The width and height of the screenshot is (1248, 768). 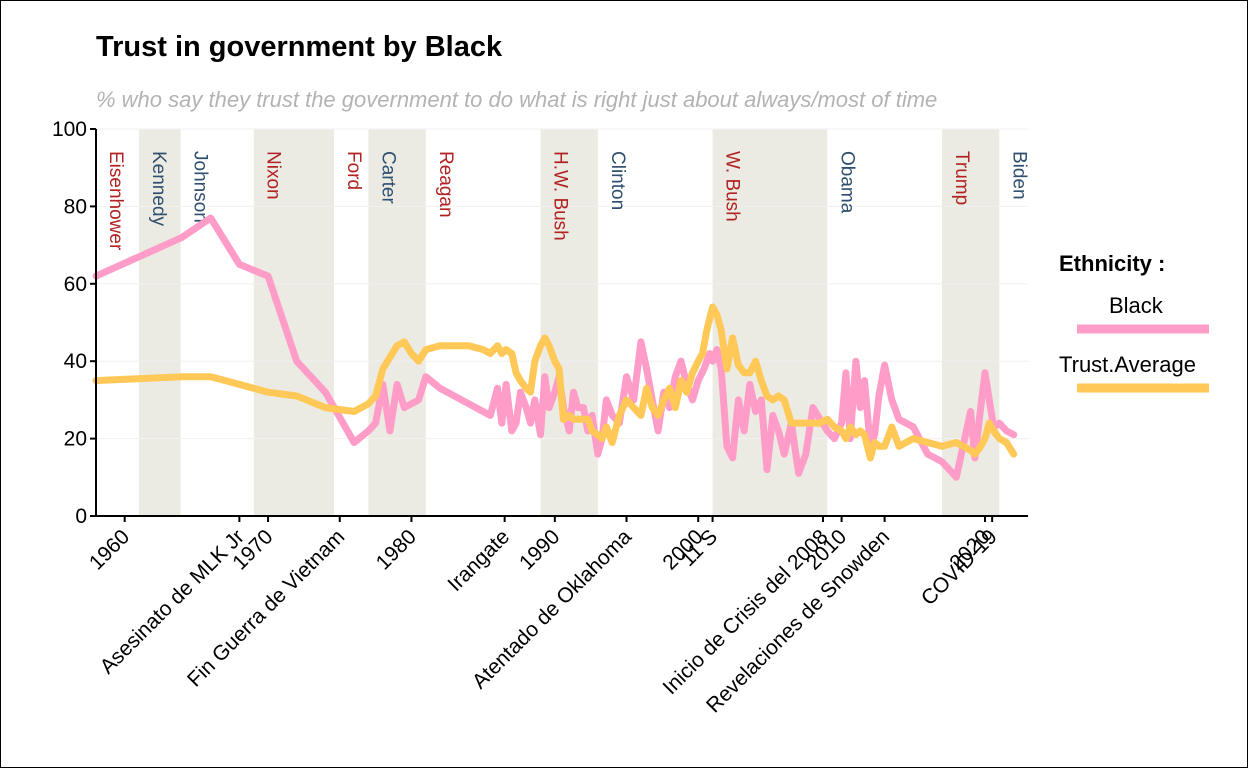 I want to click on president-label-w-bush: W. Bush, so click(x=732, y=186).